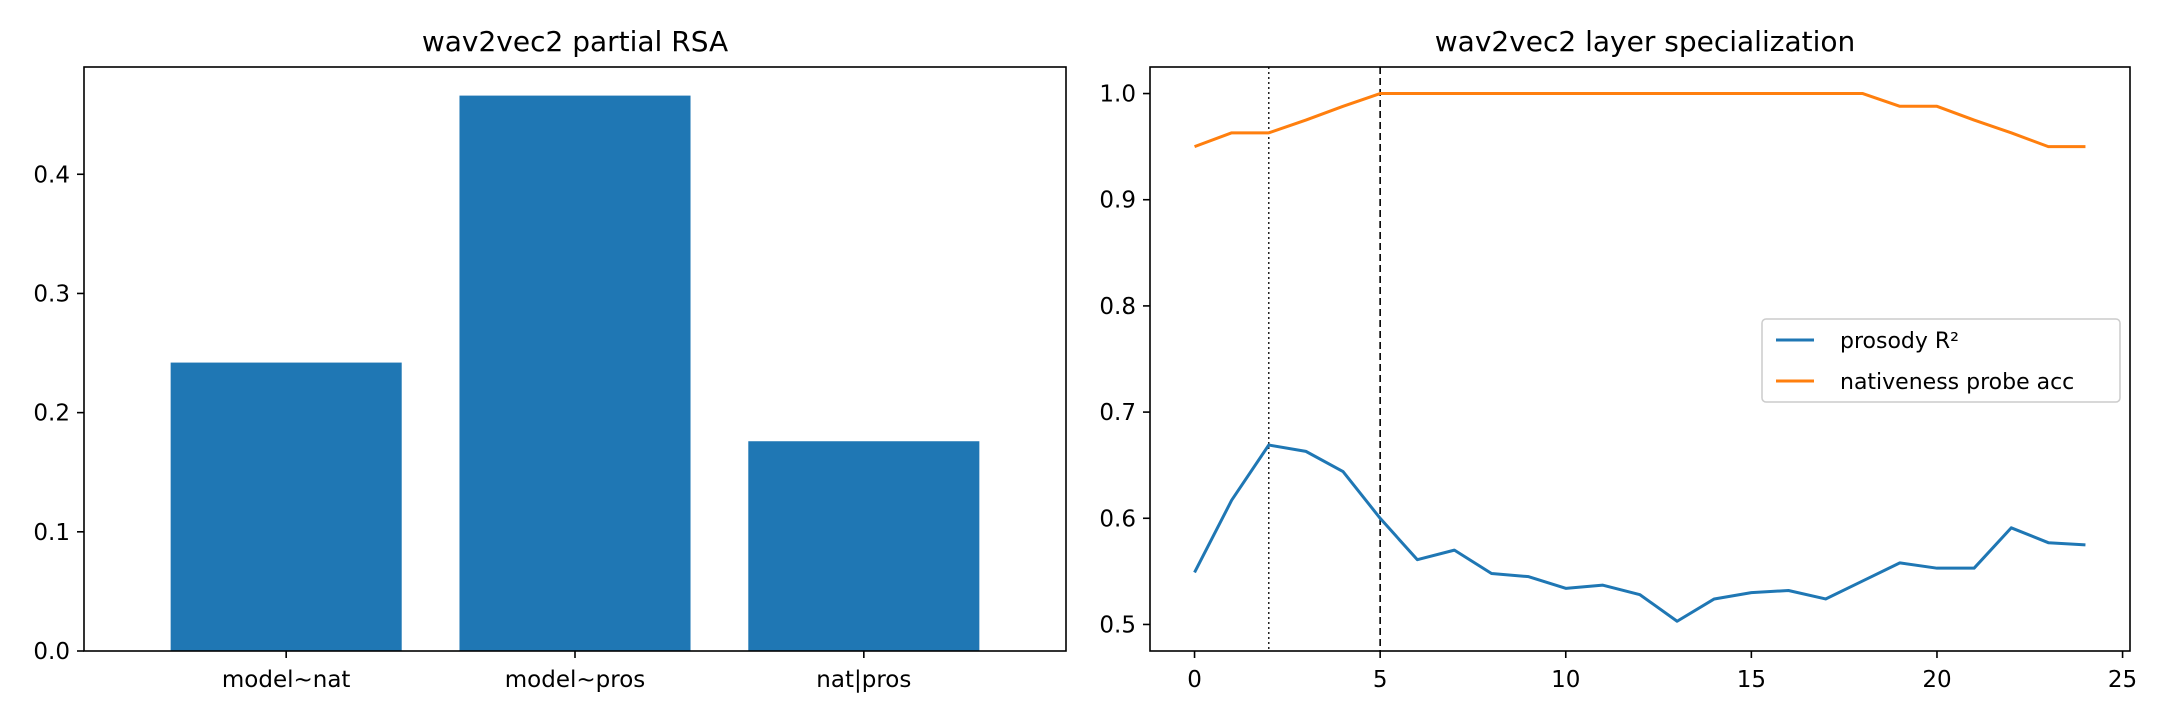 The width and height of the screenshot is (2160, 720). Describe the element at coordinates (1117, 625) in the screenshot. I see `line-y-tick-label-0: 0.5` at that location.